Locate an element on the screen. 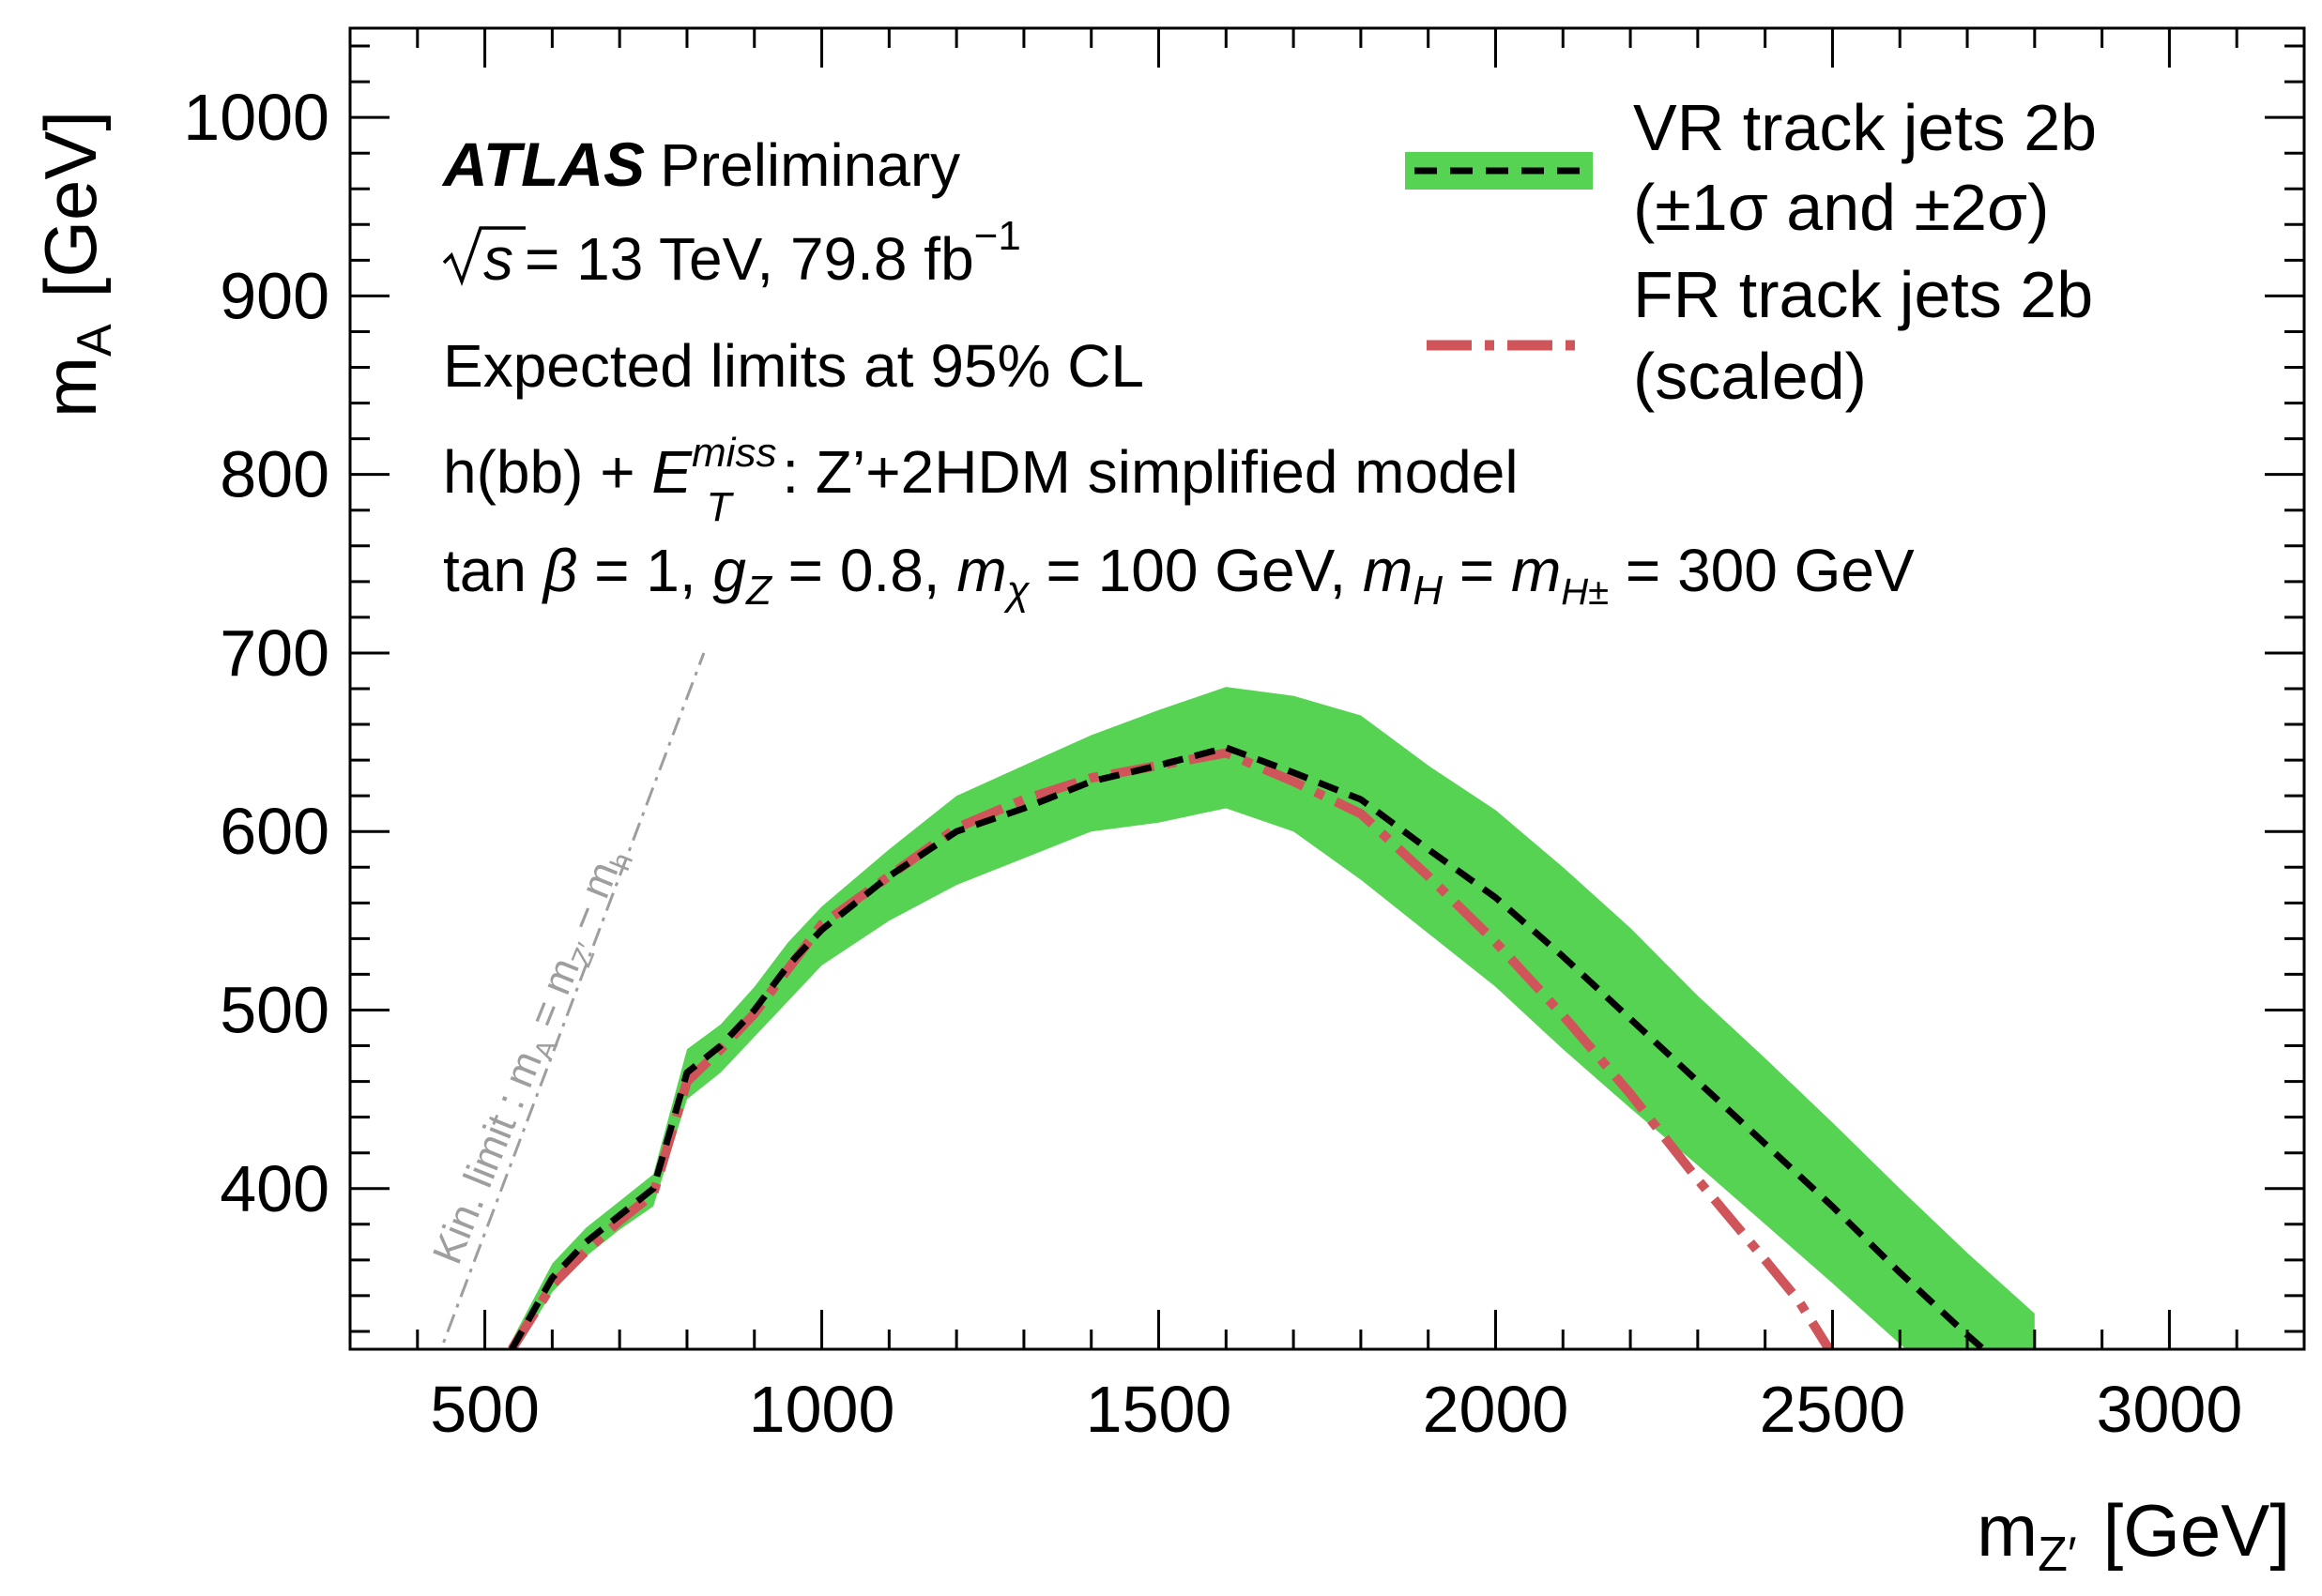 The image size is (2322, 1596). expected-limits-label: Expected limits at 95% CL is located at coordinates (793, 366).